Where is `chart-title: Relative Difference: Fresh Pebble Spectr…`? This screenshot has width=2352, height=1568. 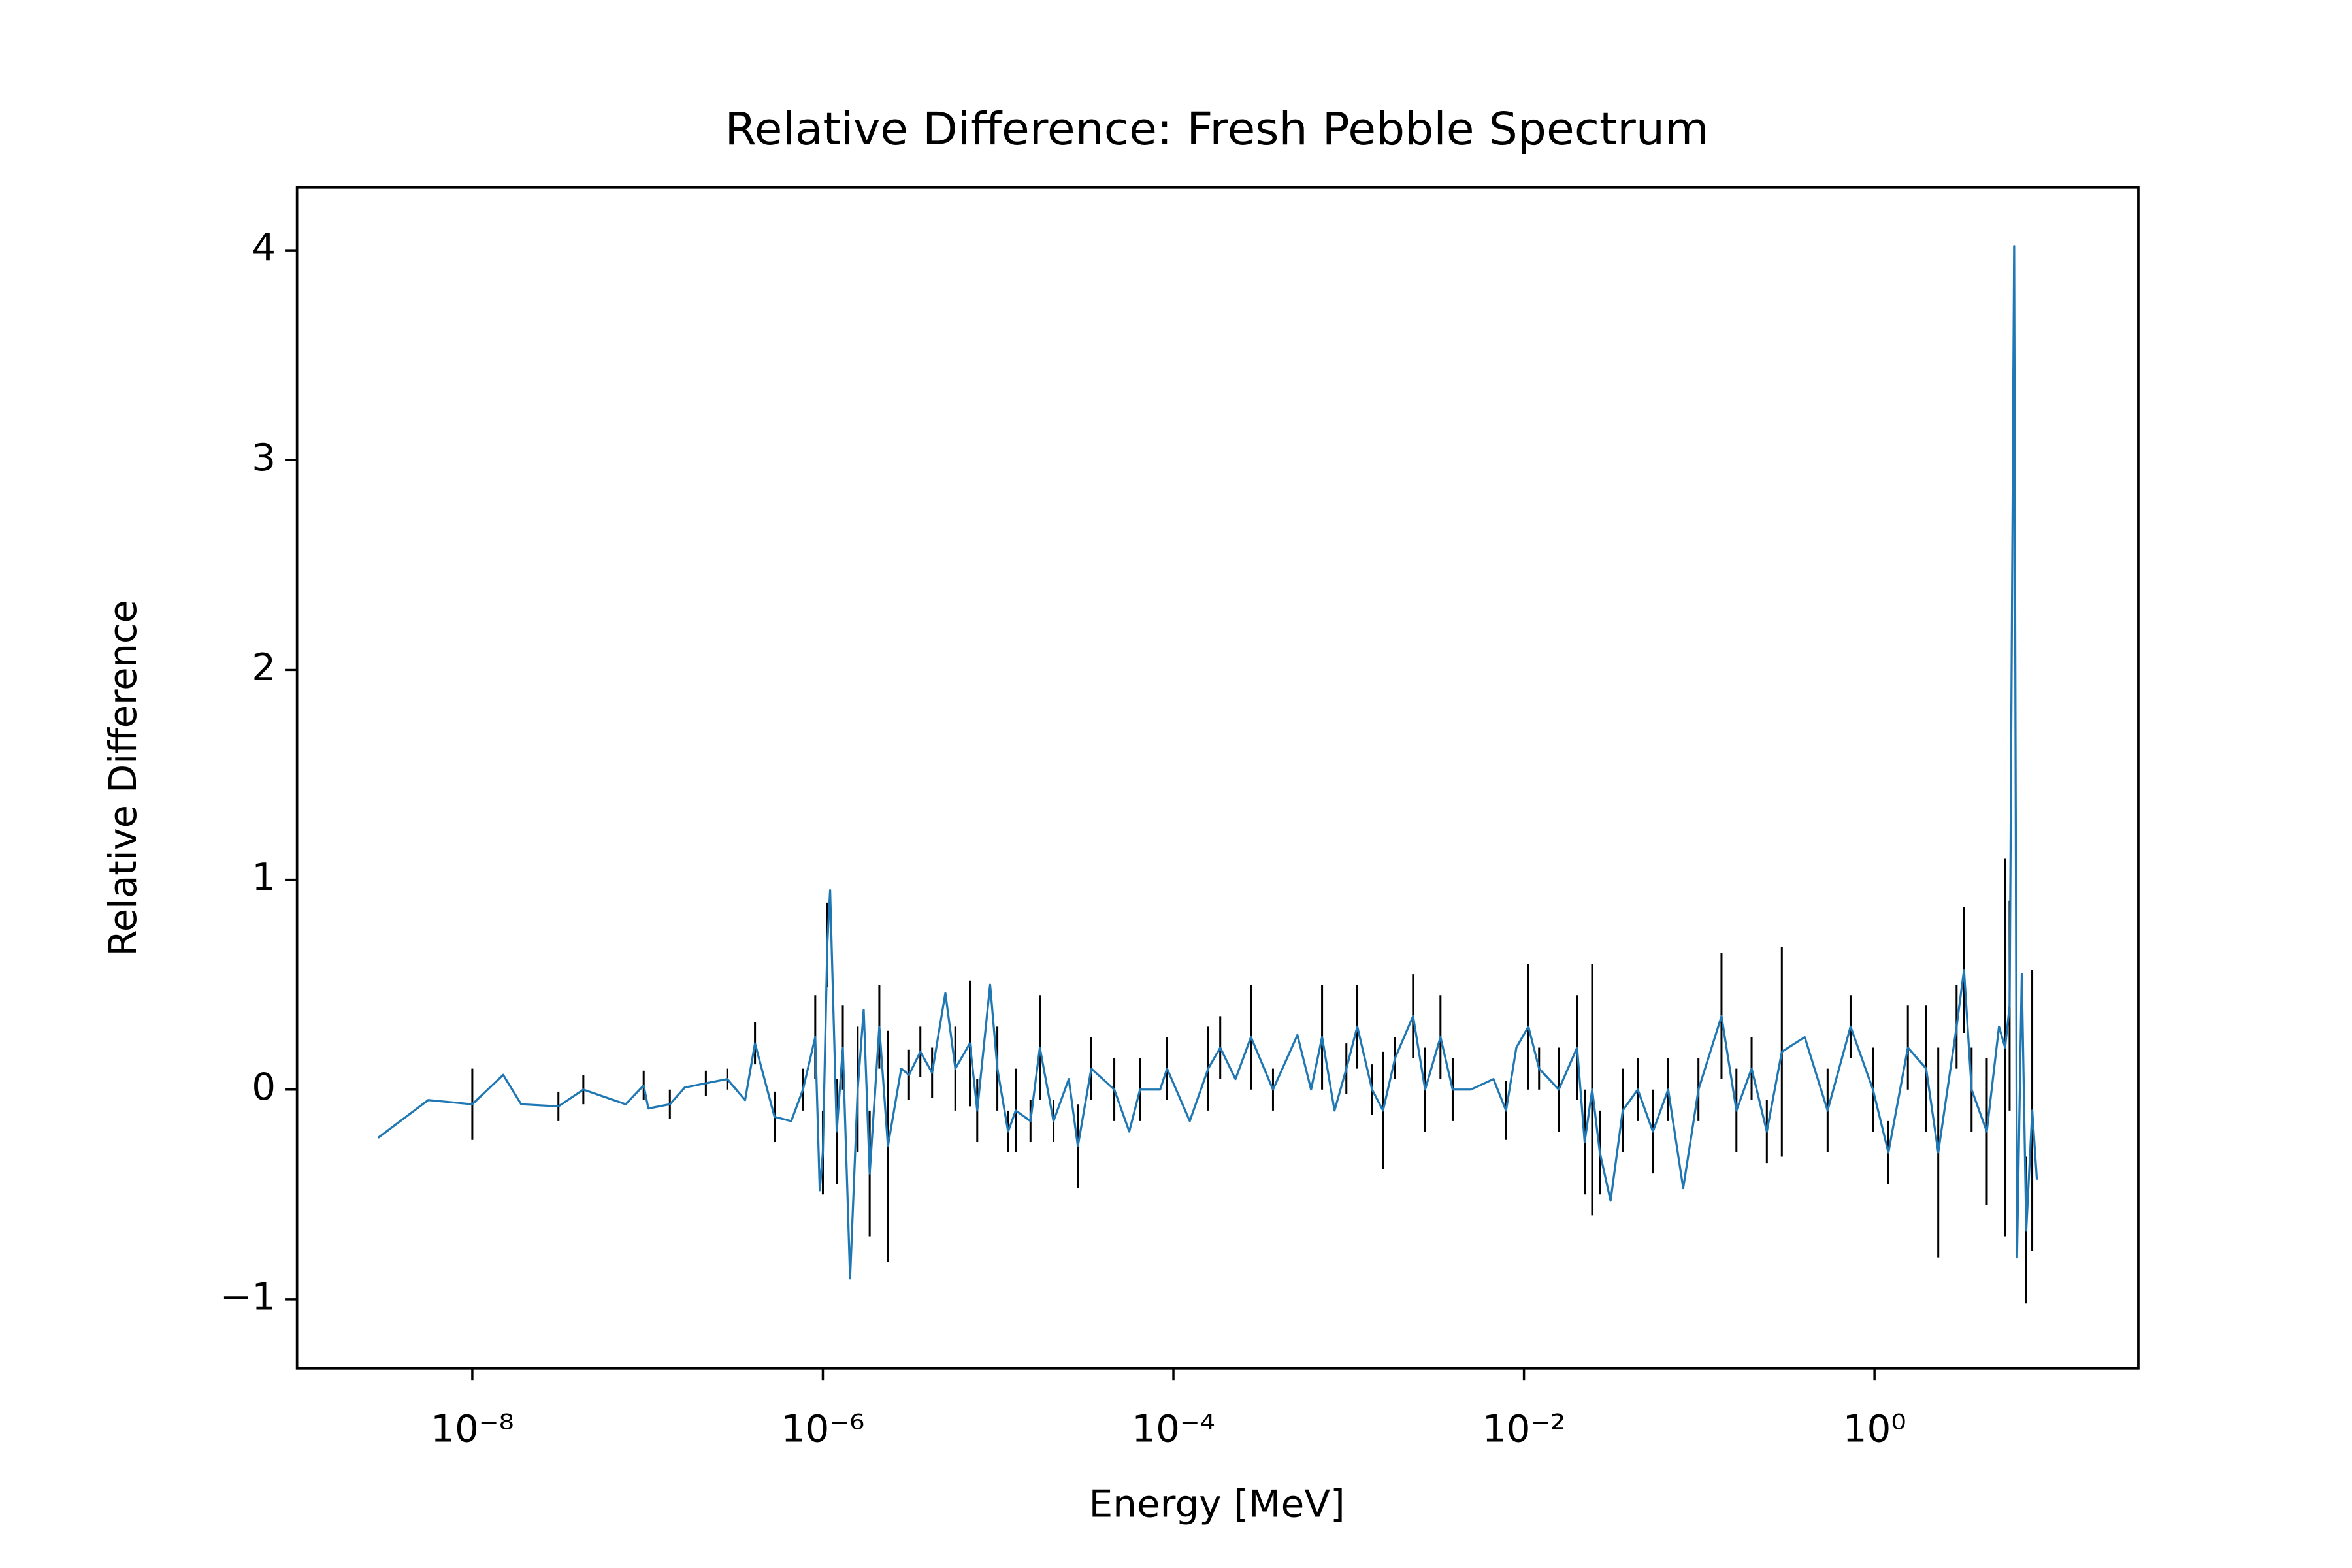 chart-title: Relative Difference: Fresh Pebble Spectr… is located at coordinates (1216, 129).